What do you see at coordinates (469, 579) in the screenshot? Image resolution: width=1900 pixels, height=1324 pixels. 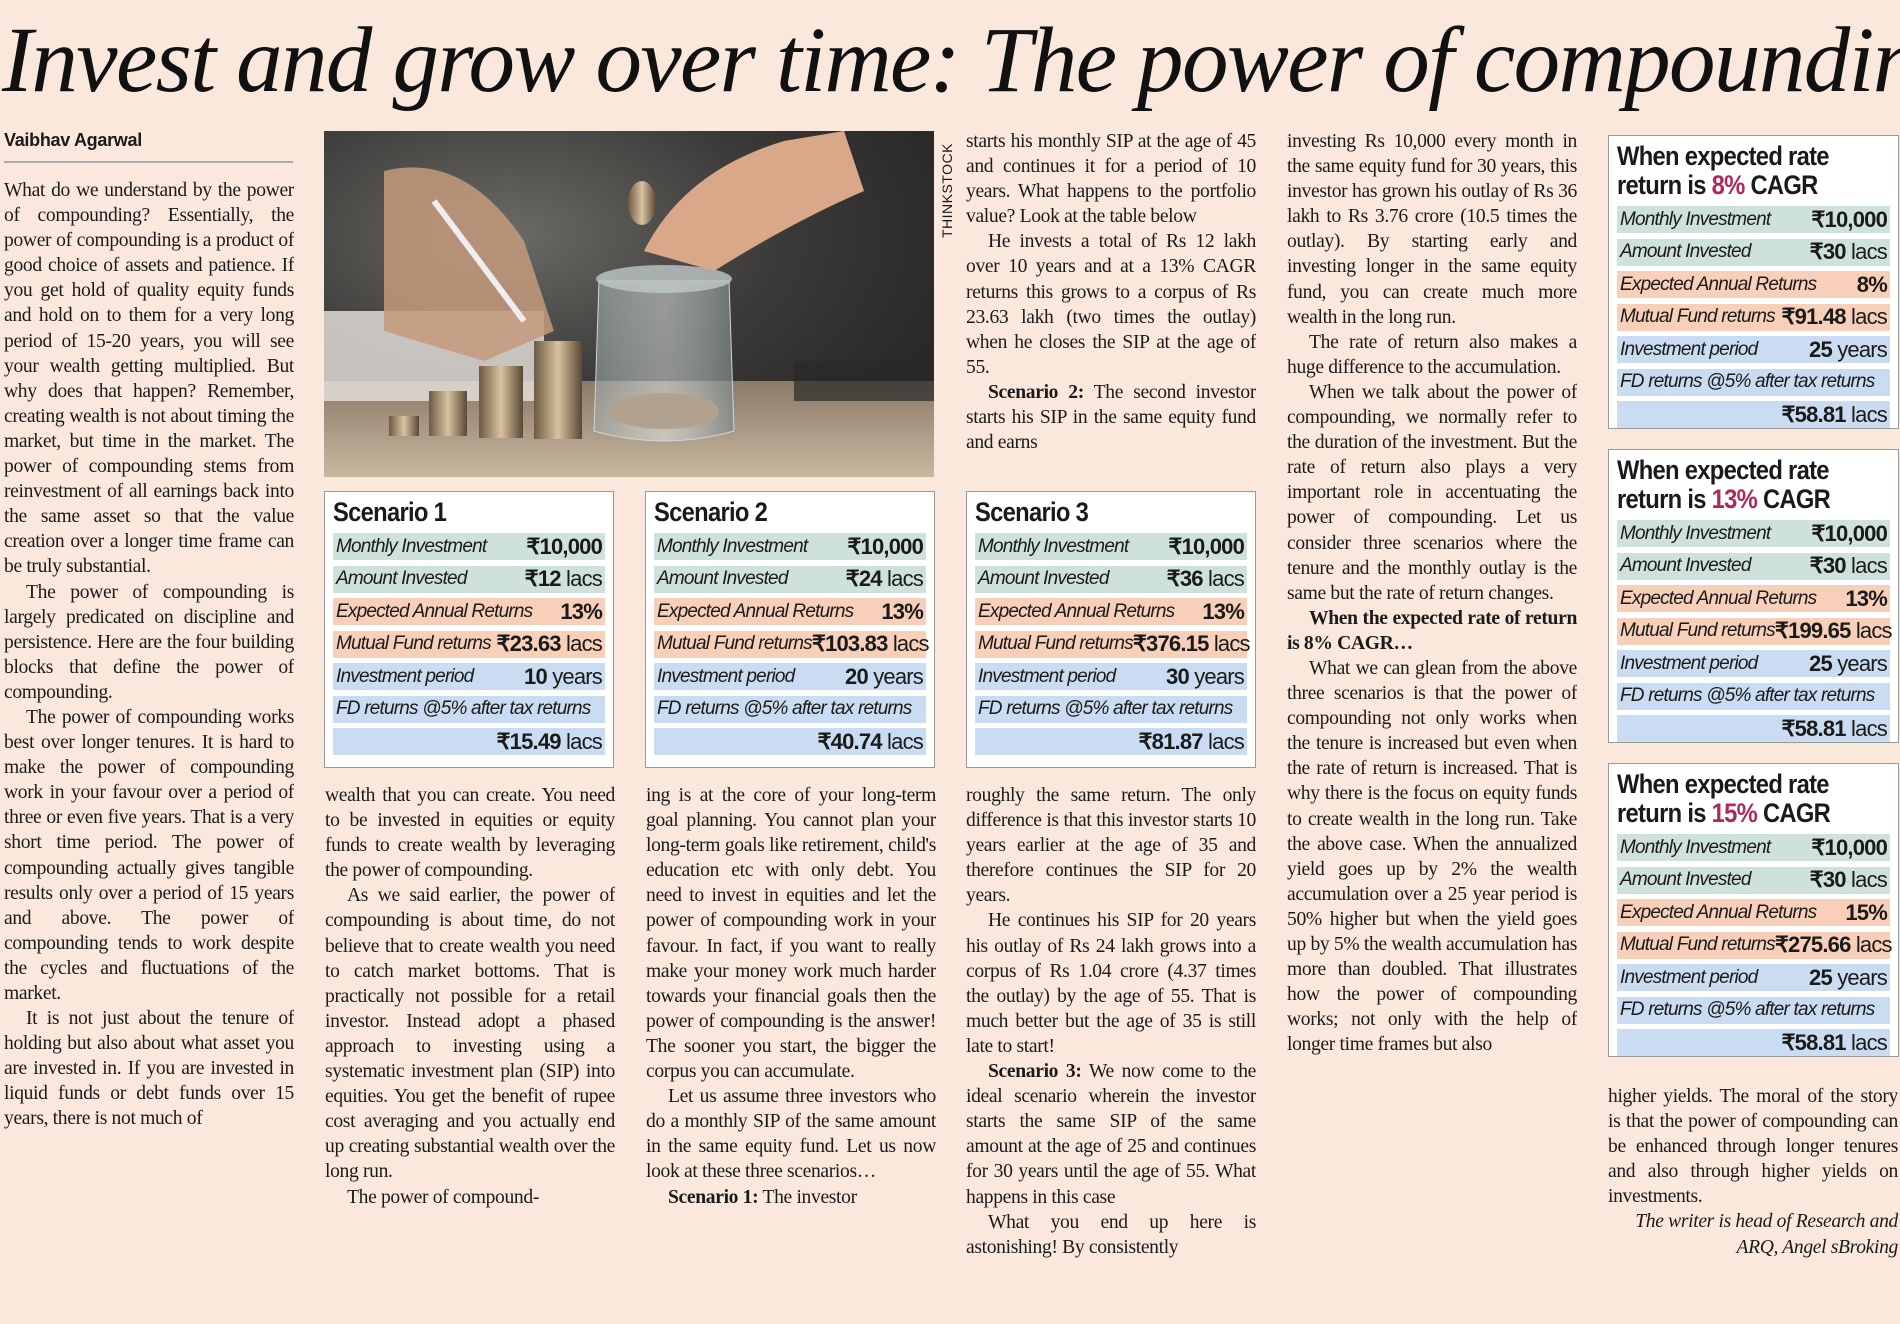 I see `table-row-amount: Amount Invested ₹12 lacs` at bounding box center [469, 579].